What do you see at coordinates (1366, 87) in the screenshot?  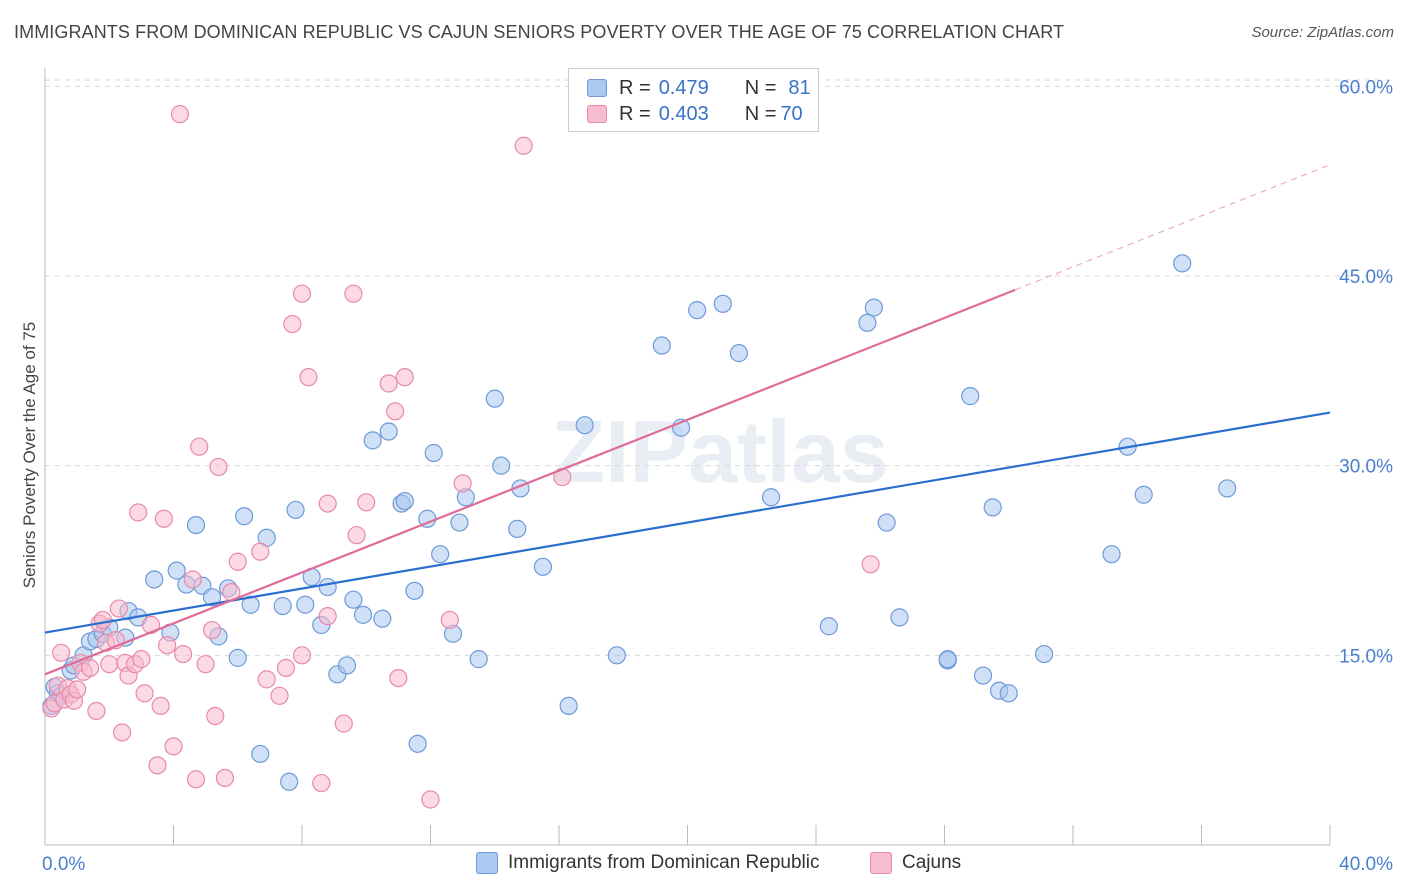 I see `y-tick-label: 60.0%` at bounding box center [1366, 87].